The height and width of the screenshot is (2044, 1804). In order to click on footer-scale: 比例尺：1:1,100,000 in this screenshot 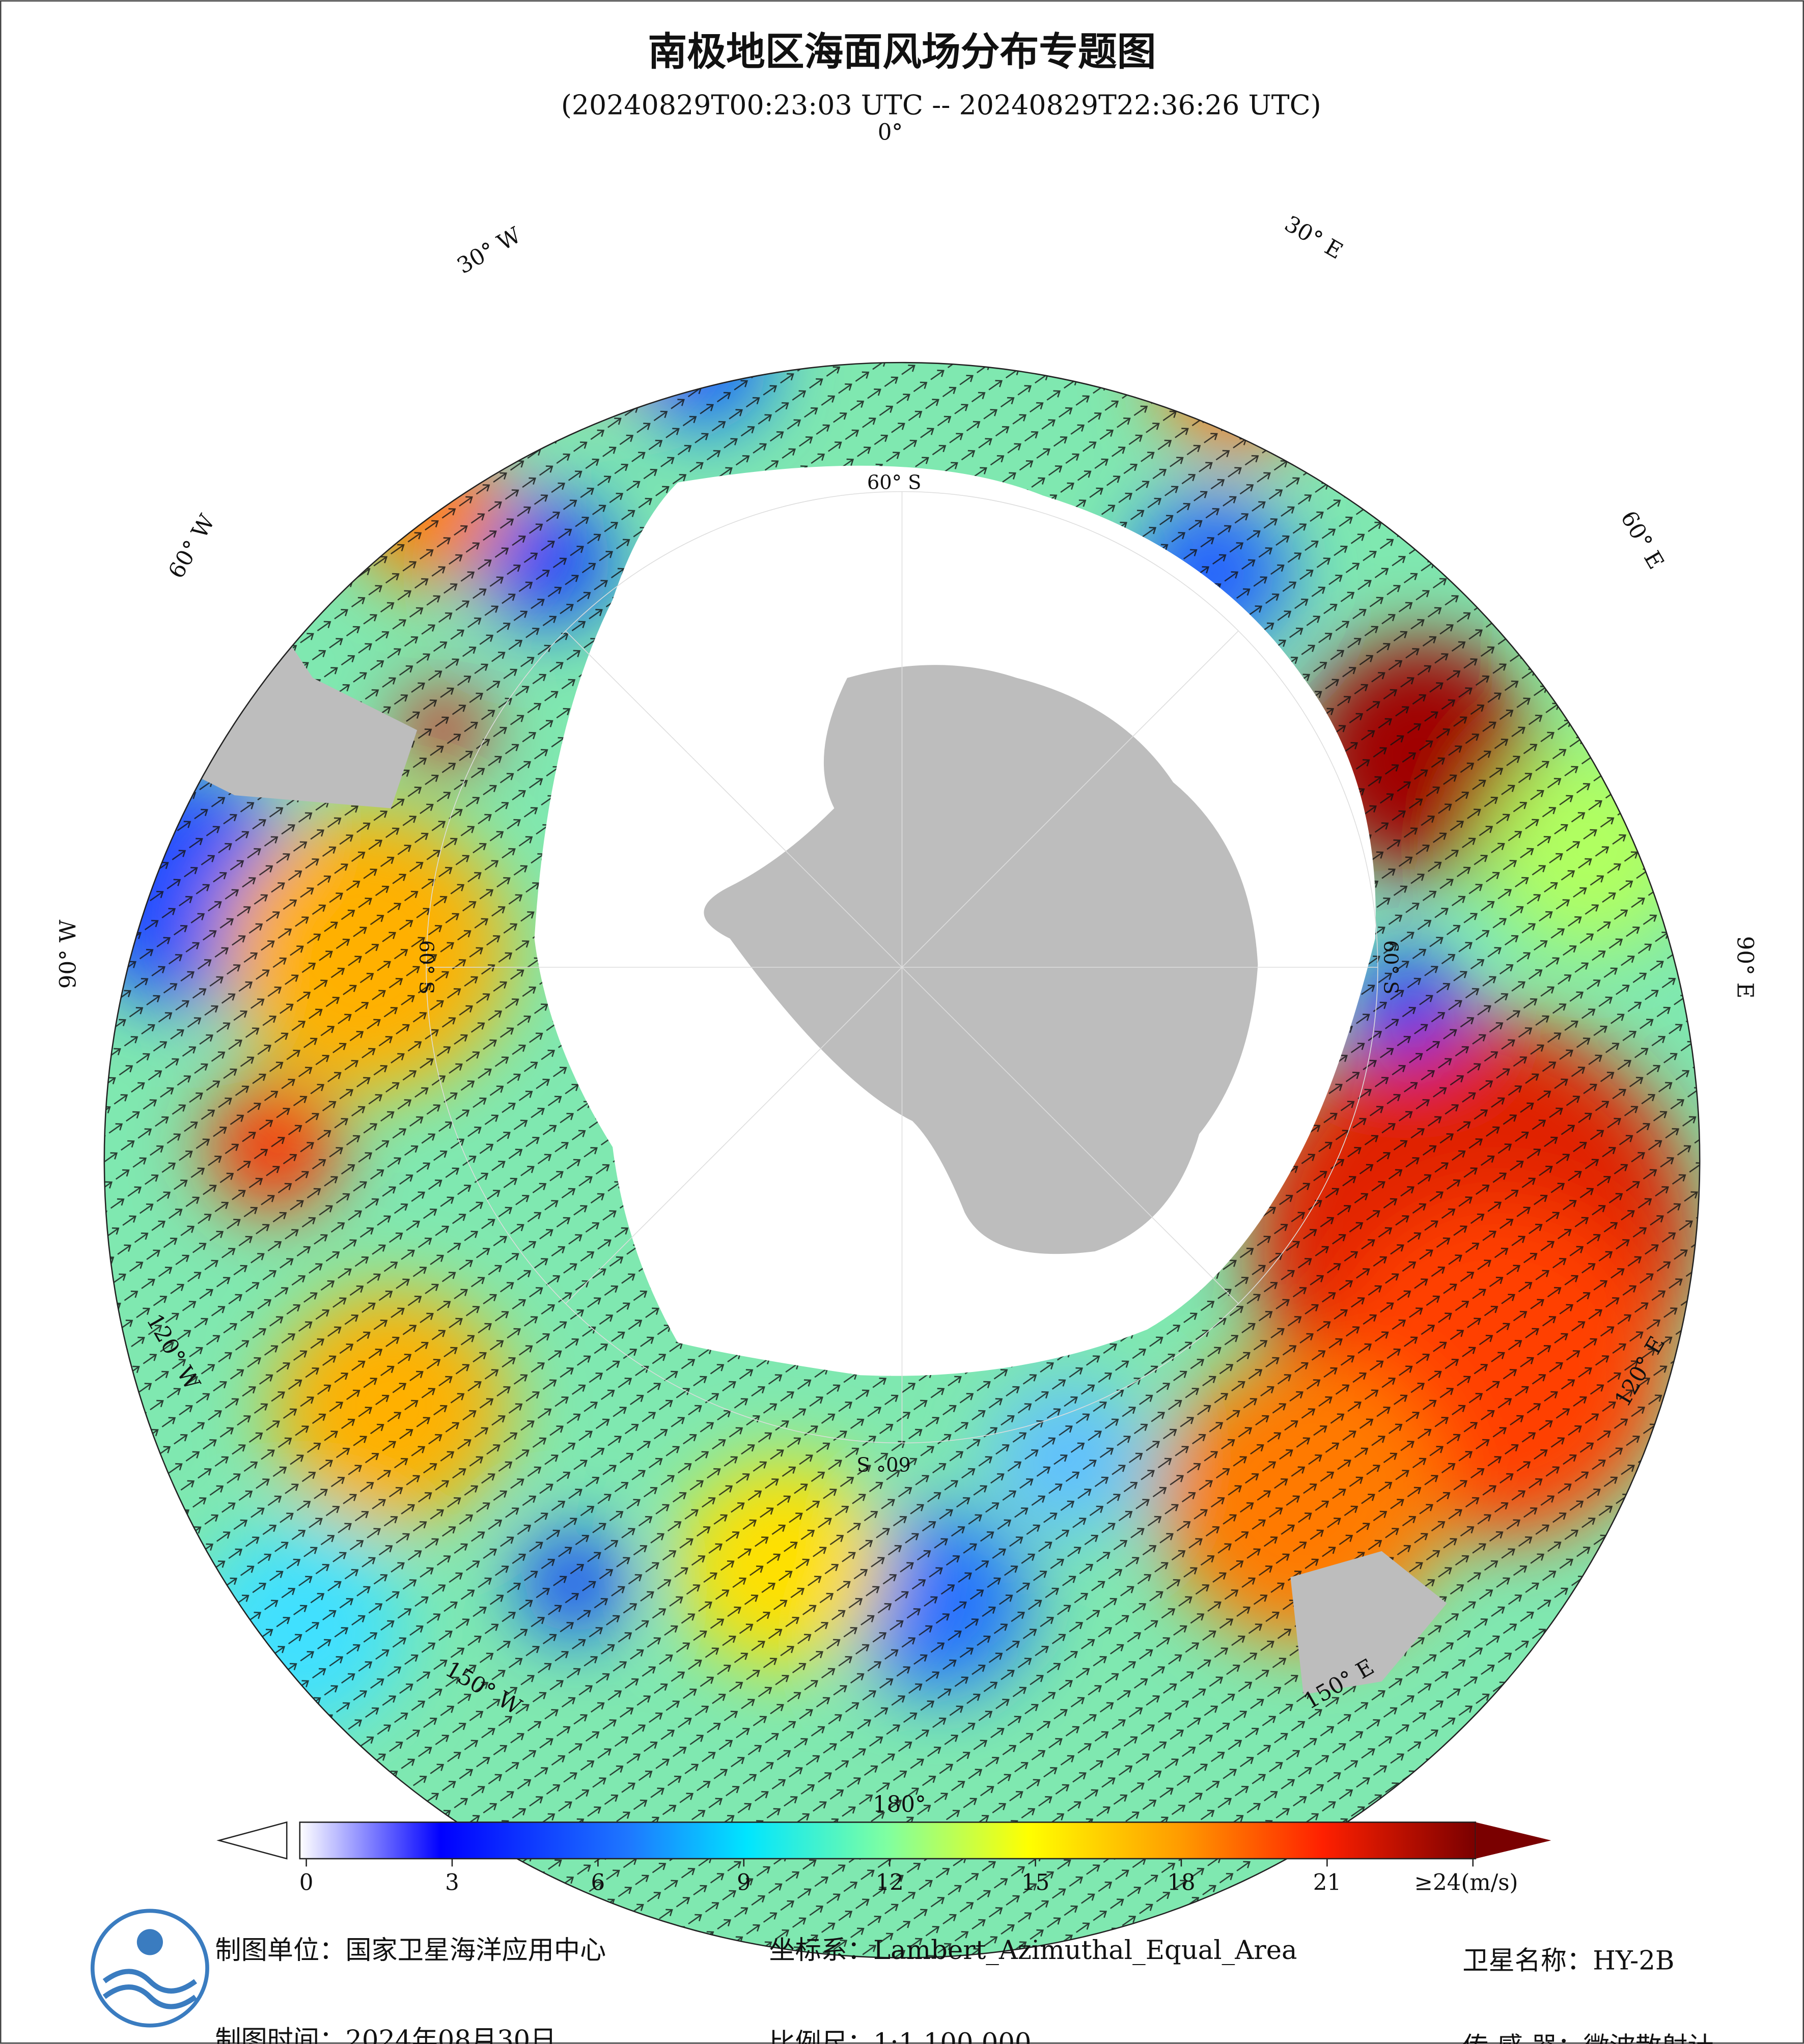, I will do `click(900, 2036)`.